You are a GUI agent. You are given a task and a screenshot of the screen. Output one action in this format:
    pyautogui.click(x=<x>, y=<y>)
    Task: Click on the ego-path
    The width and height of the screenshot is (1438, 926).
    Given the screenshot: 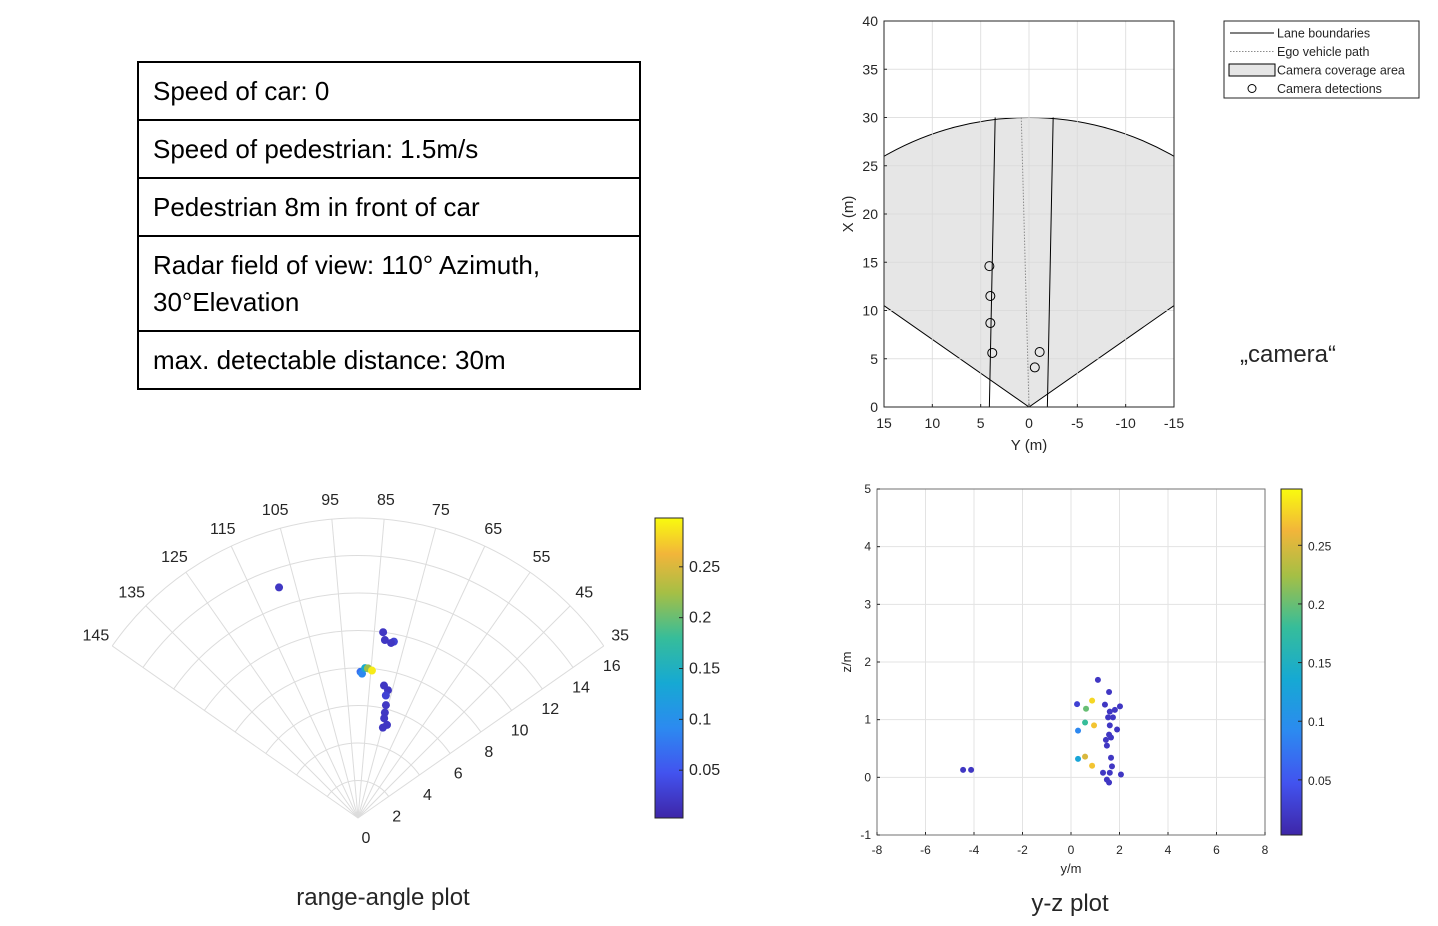 What is the action you would take?
    pyautogui.click(x=1025, y=262)
    